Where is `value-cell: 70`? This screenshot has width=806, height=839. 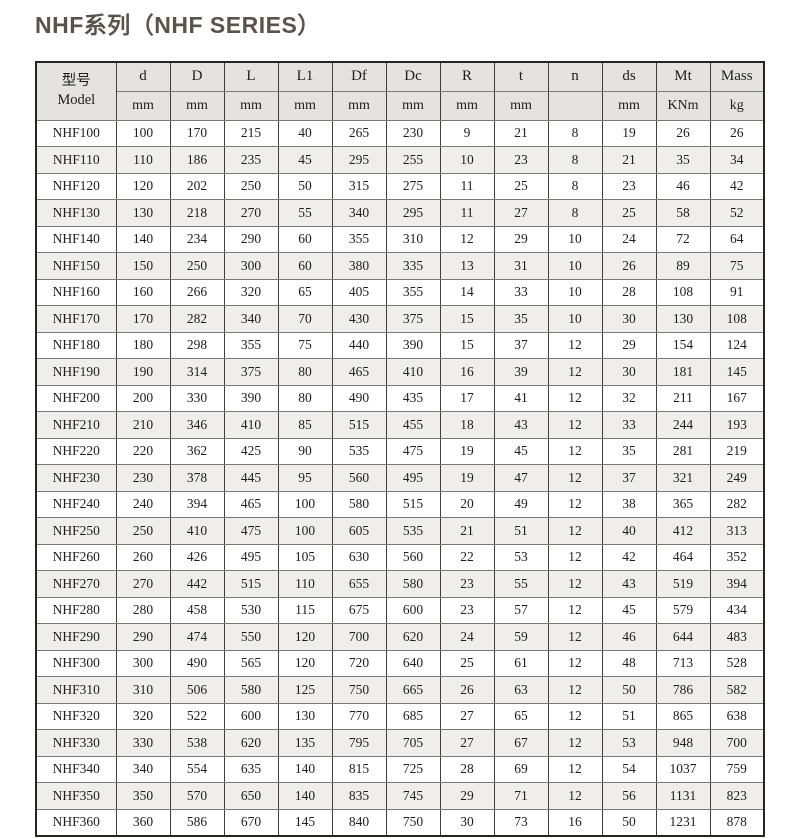 value-cell: 70 is located at coordinates (305, 319).